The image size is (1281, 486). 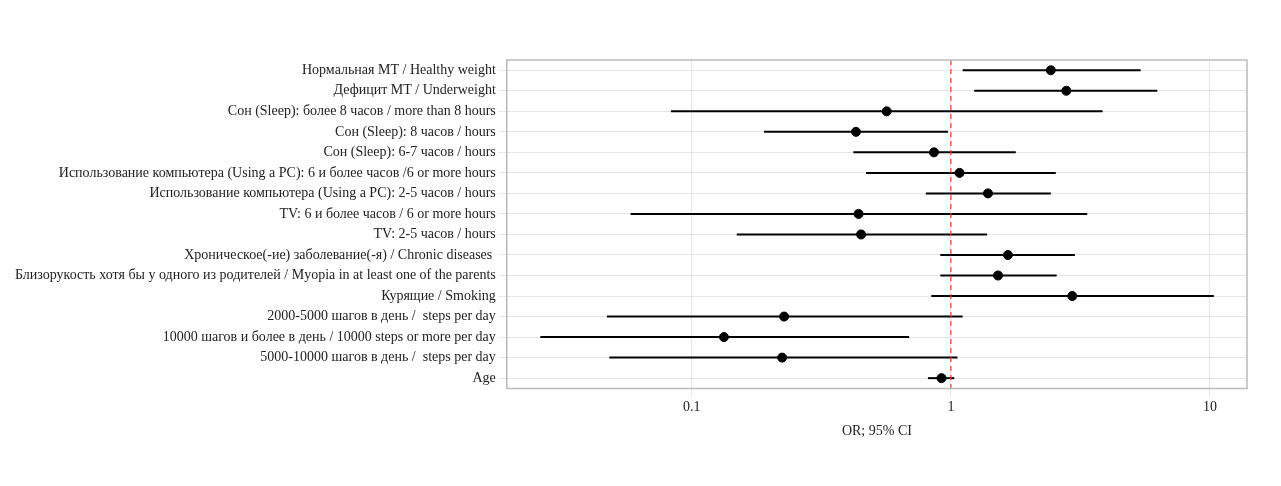 I want to click on y-tick-label: TV: 6 и более часов / 6 or more hours, so click(x=387, y=213).